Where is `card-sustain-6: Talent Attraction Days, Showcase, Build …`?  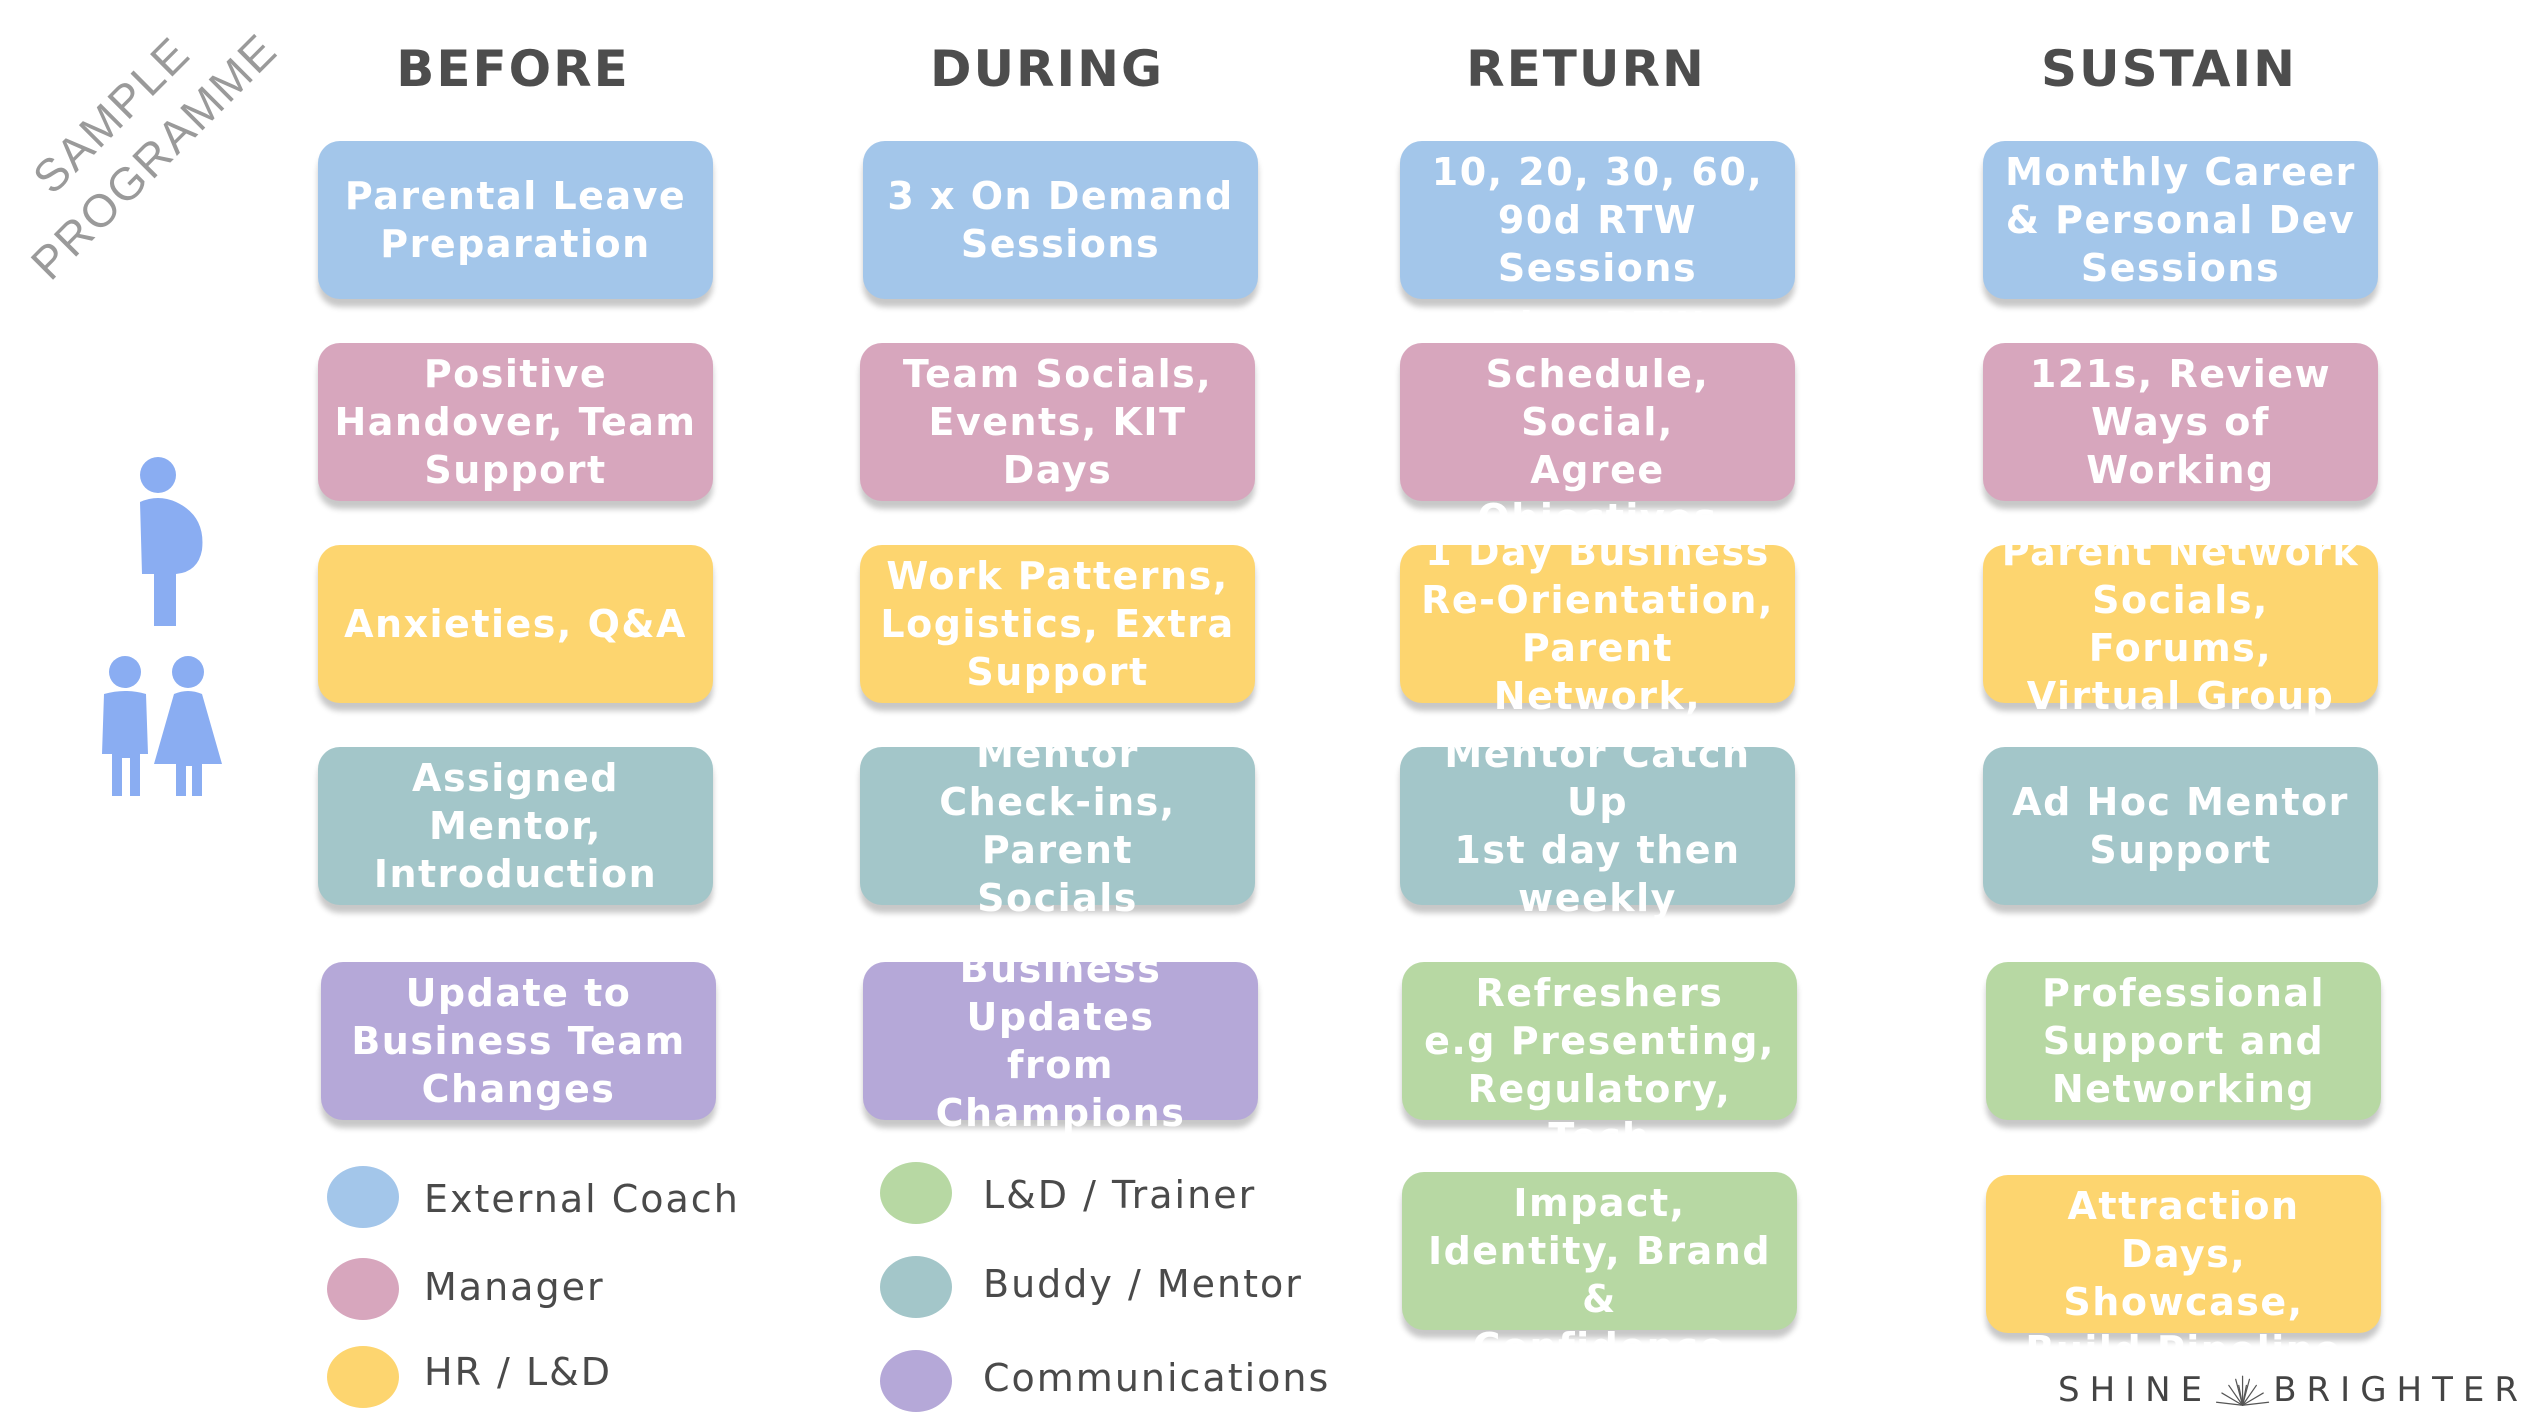 card-sustain-6: Talent Attraction Days, Showcase, Build … is located at coordinates (2183, 1254).